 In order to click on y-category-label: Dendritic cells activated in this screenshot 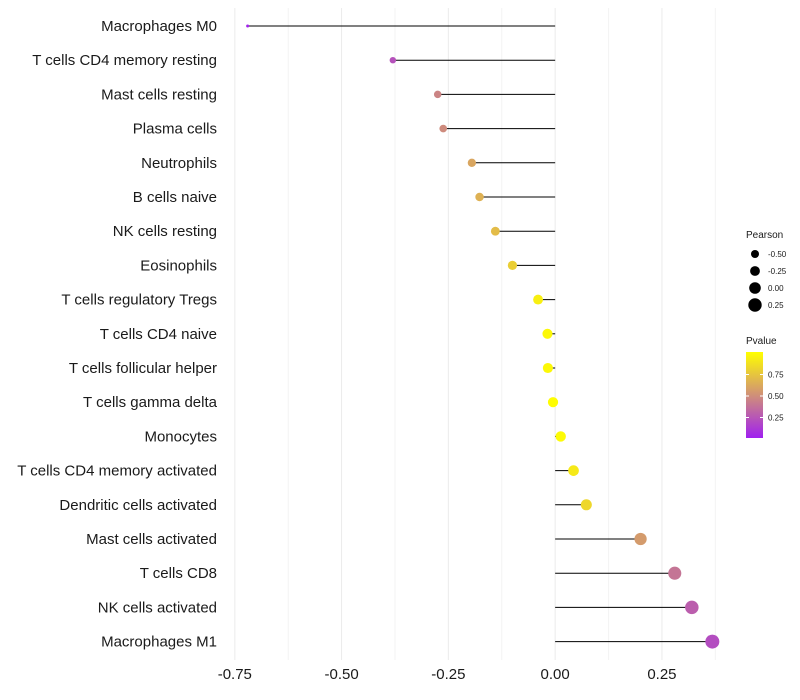, I will do `click(138, 505)`.